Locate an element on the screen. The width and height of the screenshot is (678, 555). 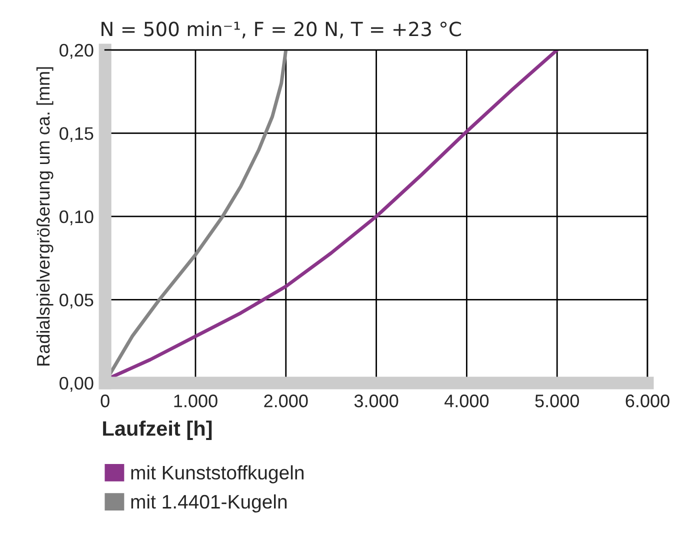
y-tick-label: 0,00 is located at coordinates (77, 384).